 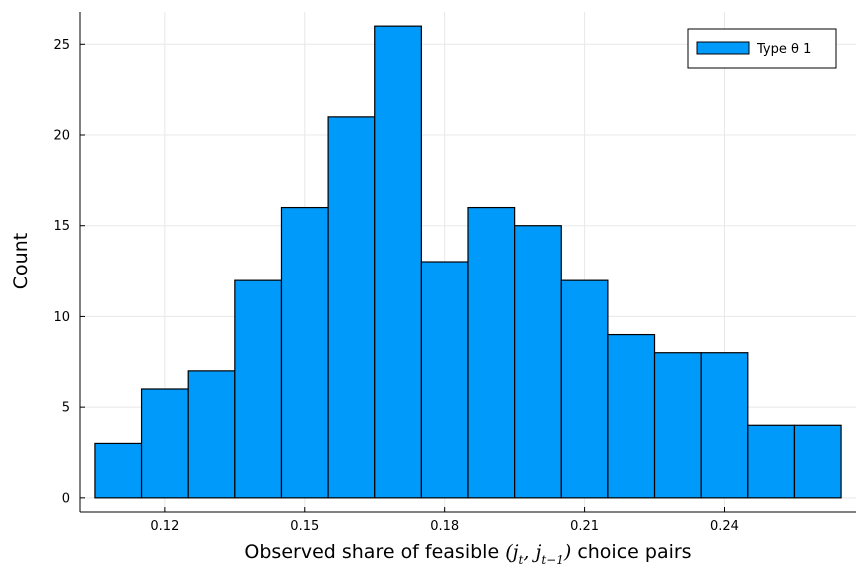 I want to click on x-tick-label: 0.12, so click(x=164, y=526).